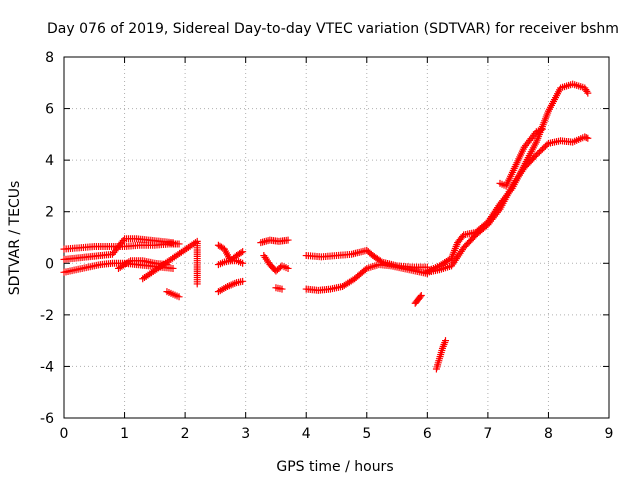 The image size is (640, 485). I want to click on y-tick-label: -2, so click(47, 316).